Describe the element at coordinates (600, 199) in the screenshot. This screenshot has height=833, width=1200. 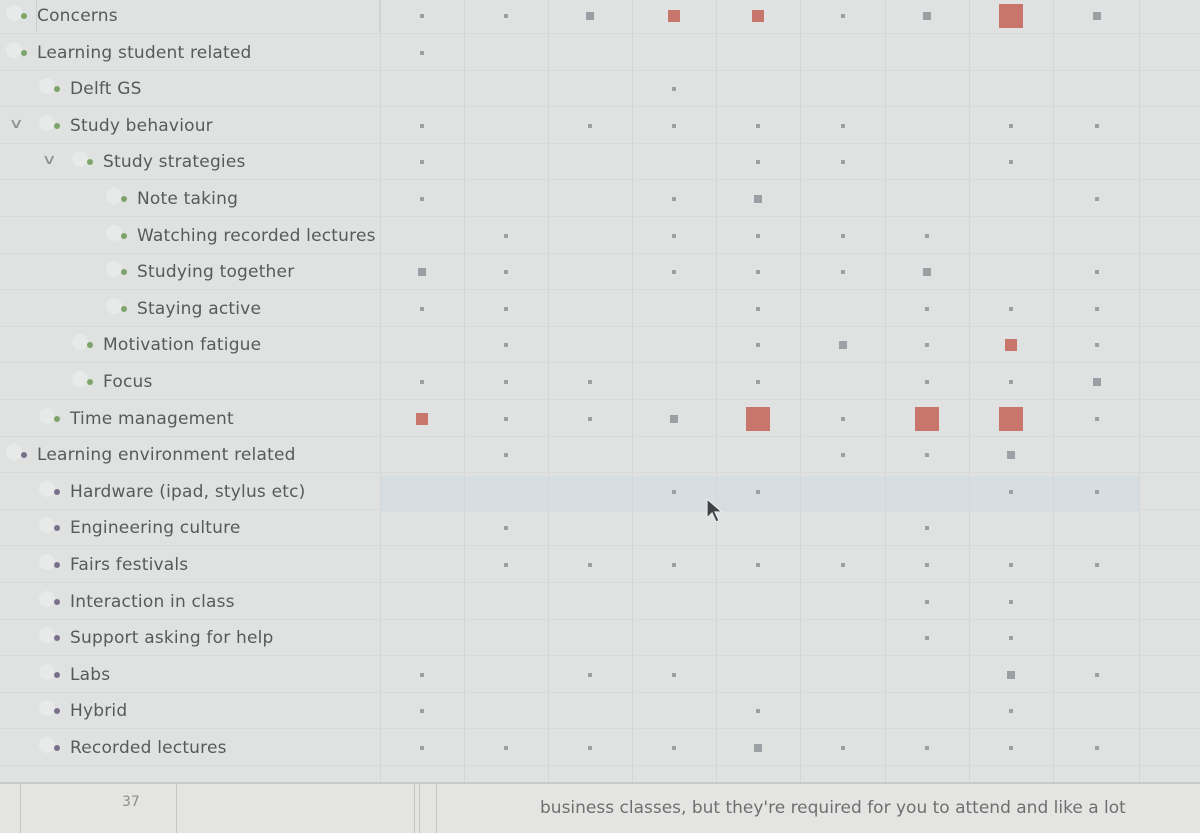
I see `code-row: Note taking` at that location.